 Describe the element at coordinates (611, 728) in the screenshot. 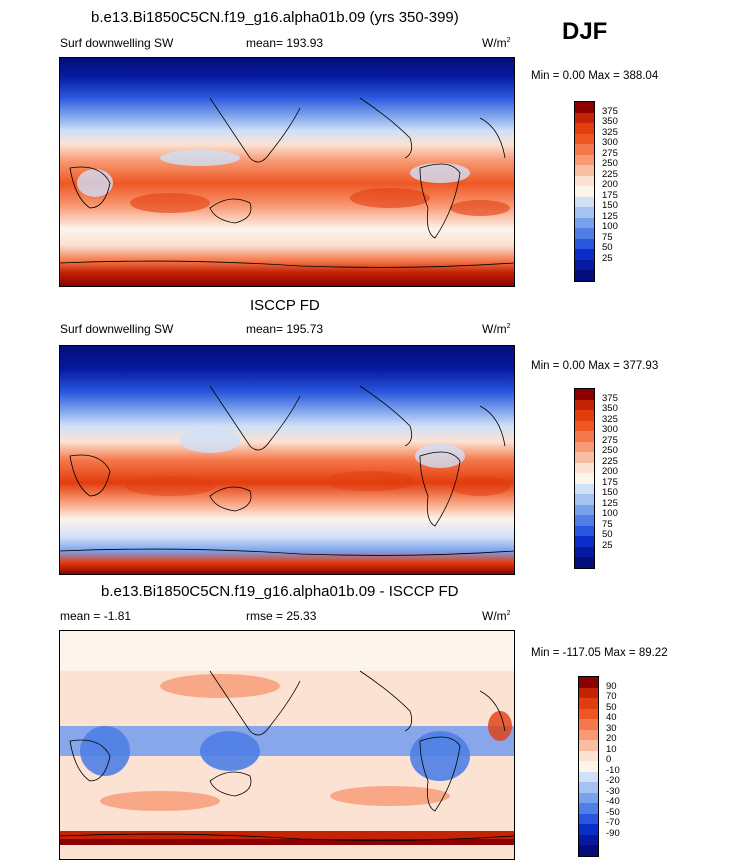

I see `colorbar-tick-label: 30` at that location.